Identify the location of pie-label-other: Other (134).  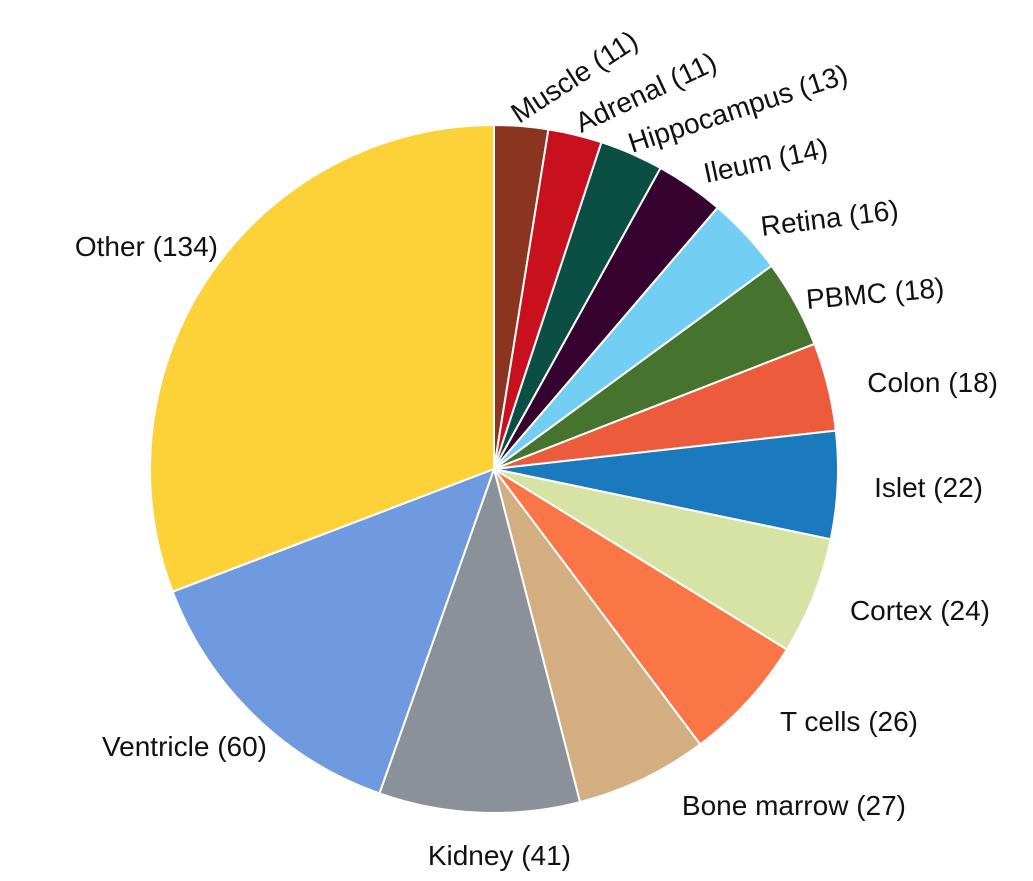
(146, 246).